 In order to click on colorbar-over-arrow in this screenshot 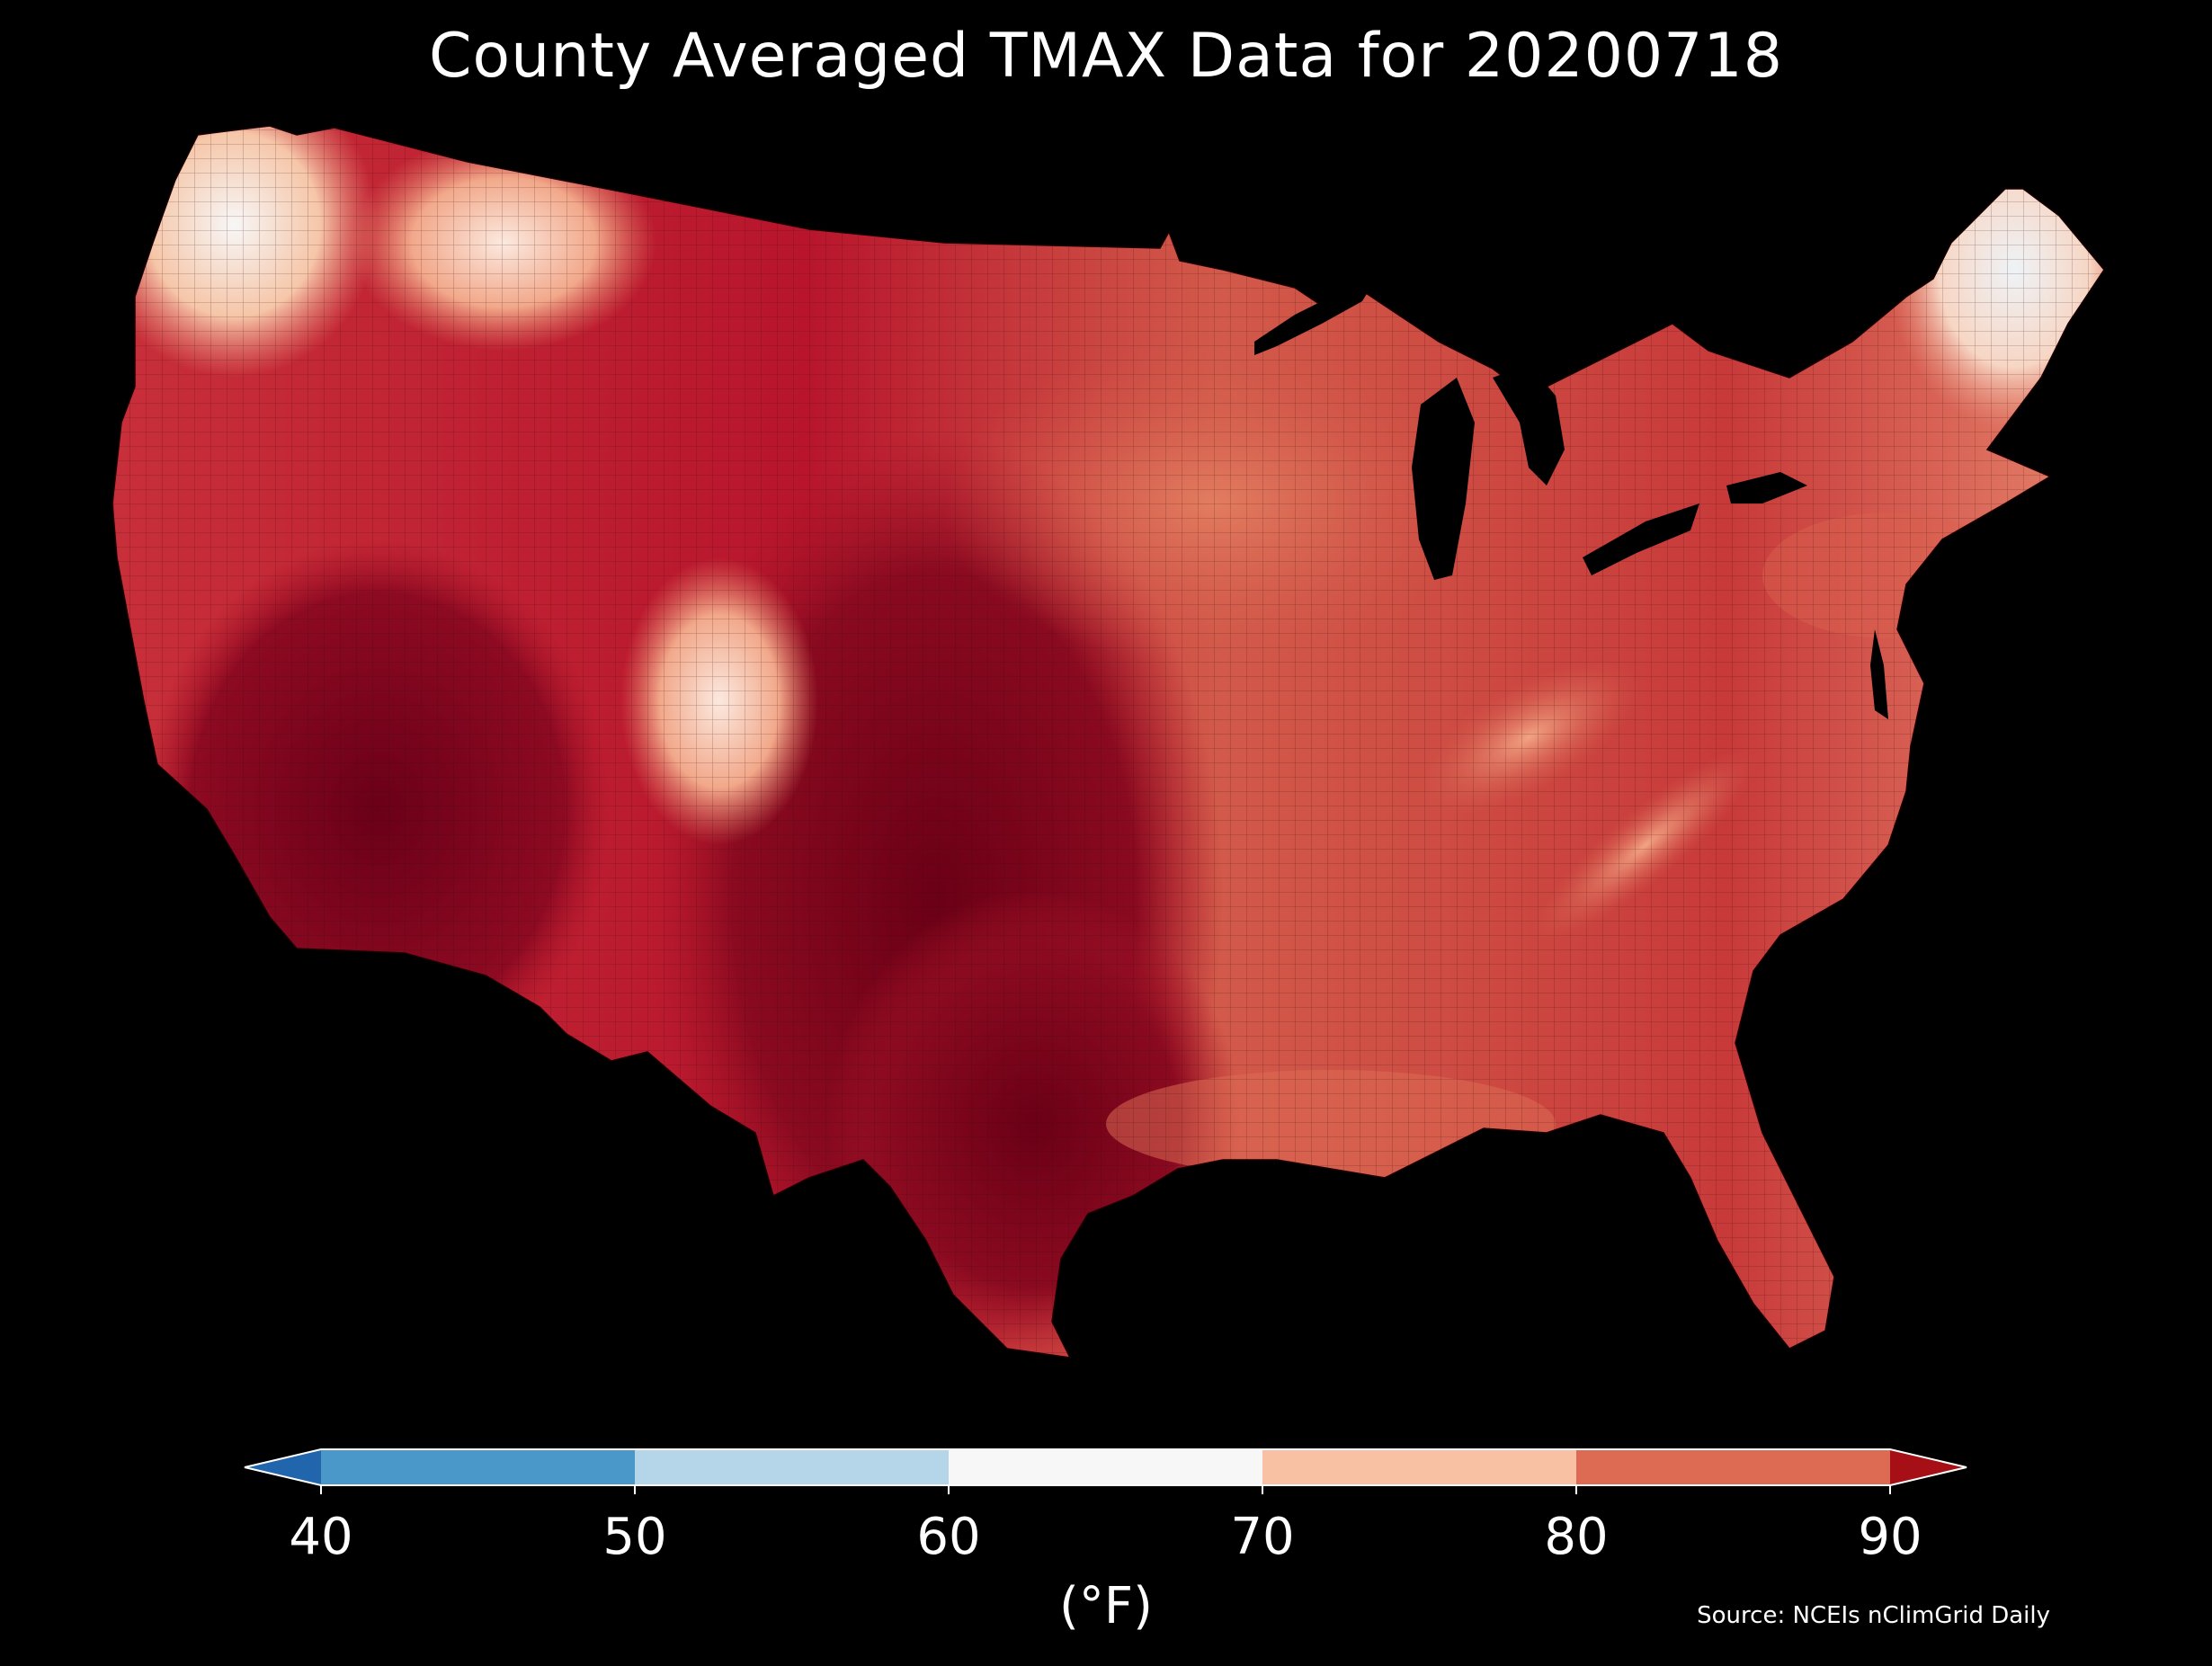, I will do `click(1928, 1467)`.